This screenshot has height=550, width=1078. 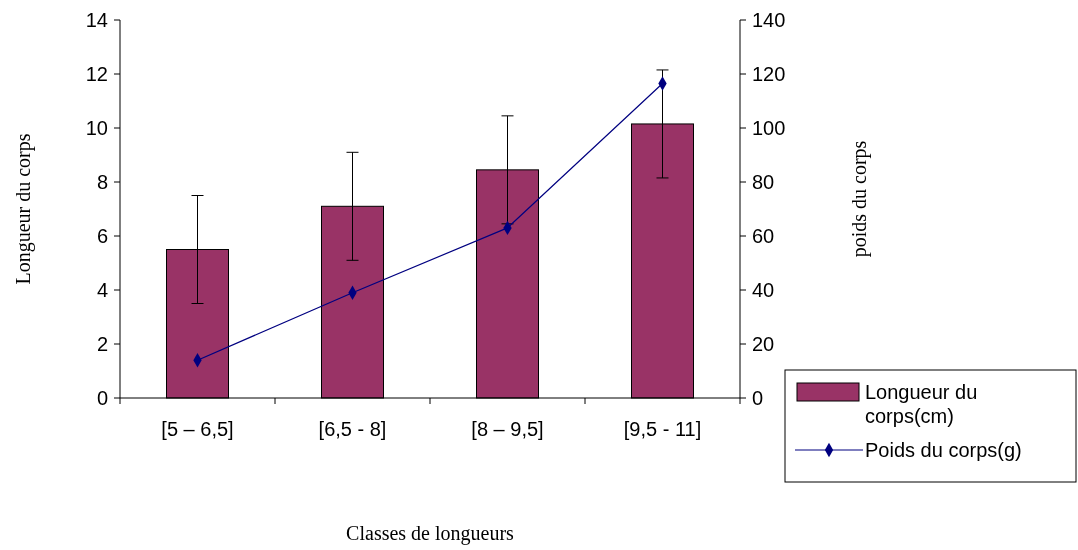 I want to click on x-tick-label: [8 – 9,5], so click(x=507, y=429).